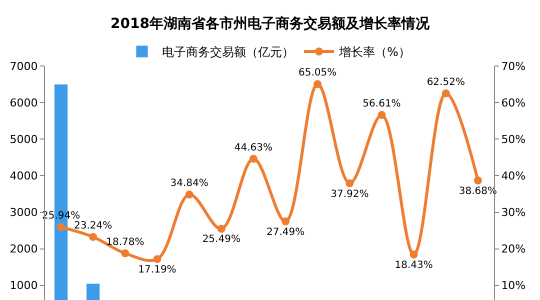  What do you see at coordinates (24, 249) in the screenshot?
I see `y-tick-label: 2000` at bounding box center [24, 249].